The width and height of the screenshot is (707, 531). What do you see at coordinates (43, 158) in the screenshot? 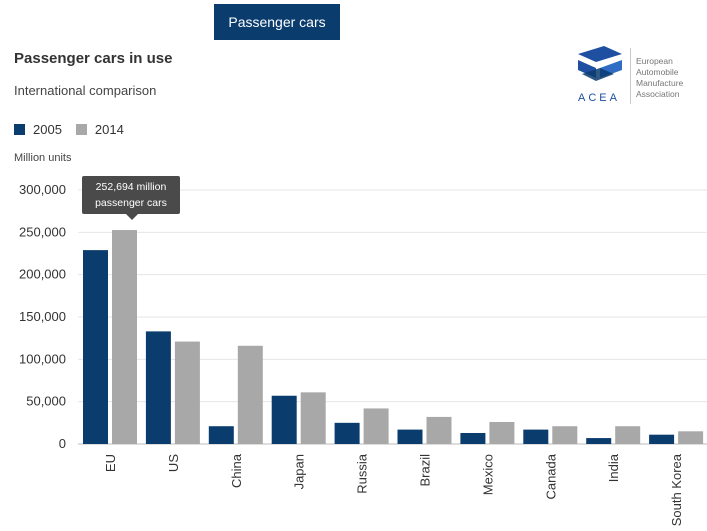
I see `y-axis-label: Million units` at bounding box center [43, 158].